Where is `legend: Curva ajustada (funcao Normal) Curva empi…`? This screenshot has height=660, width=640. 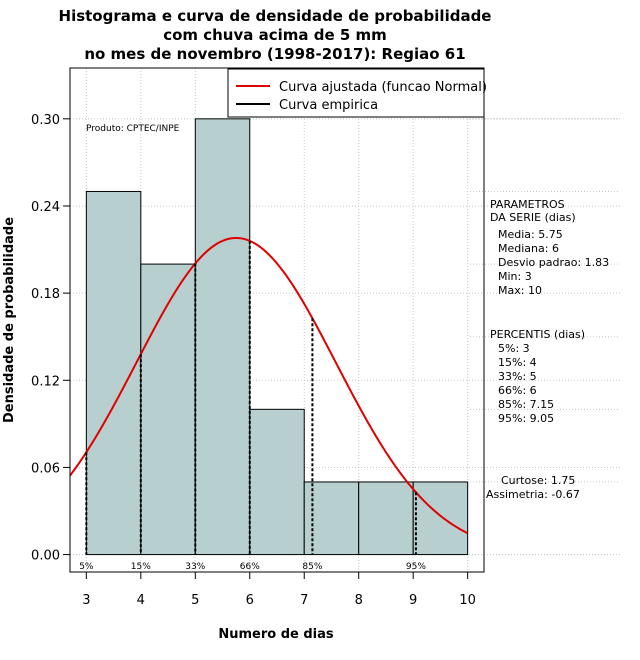 legend: Curva ajustada (funcao Normal) Curva empi… is located at coordinates (357, 93).